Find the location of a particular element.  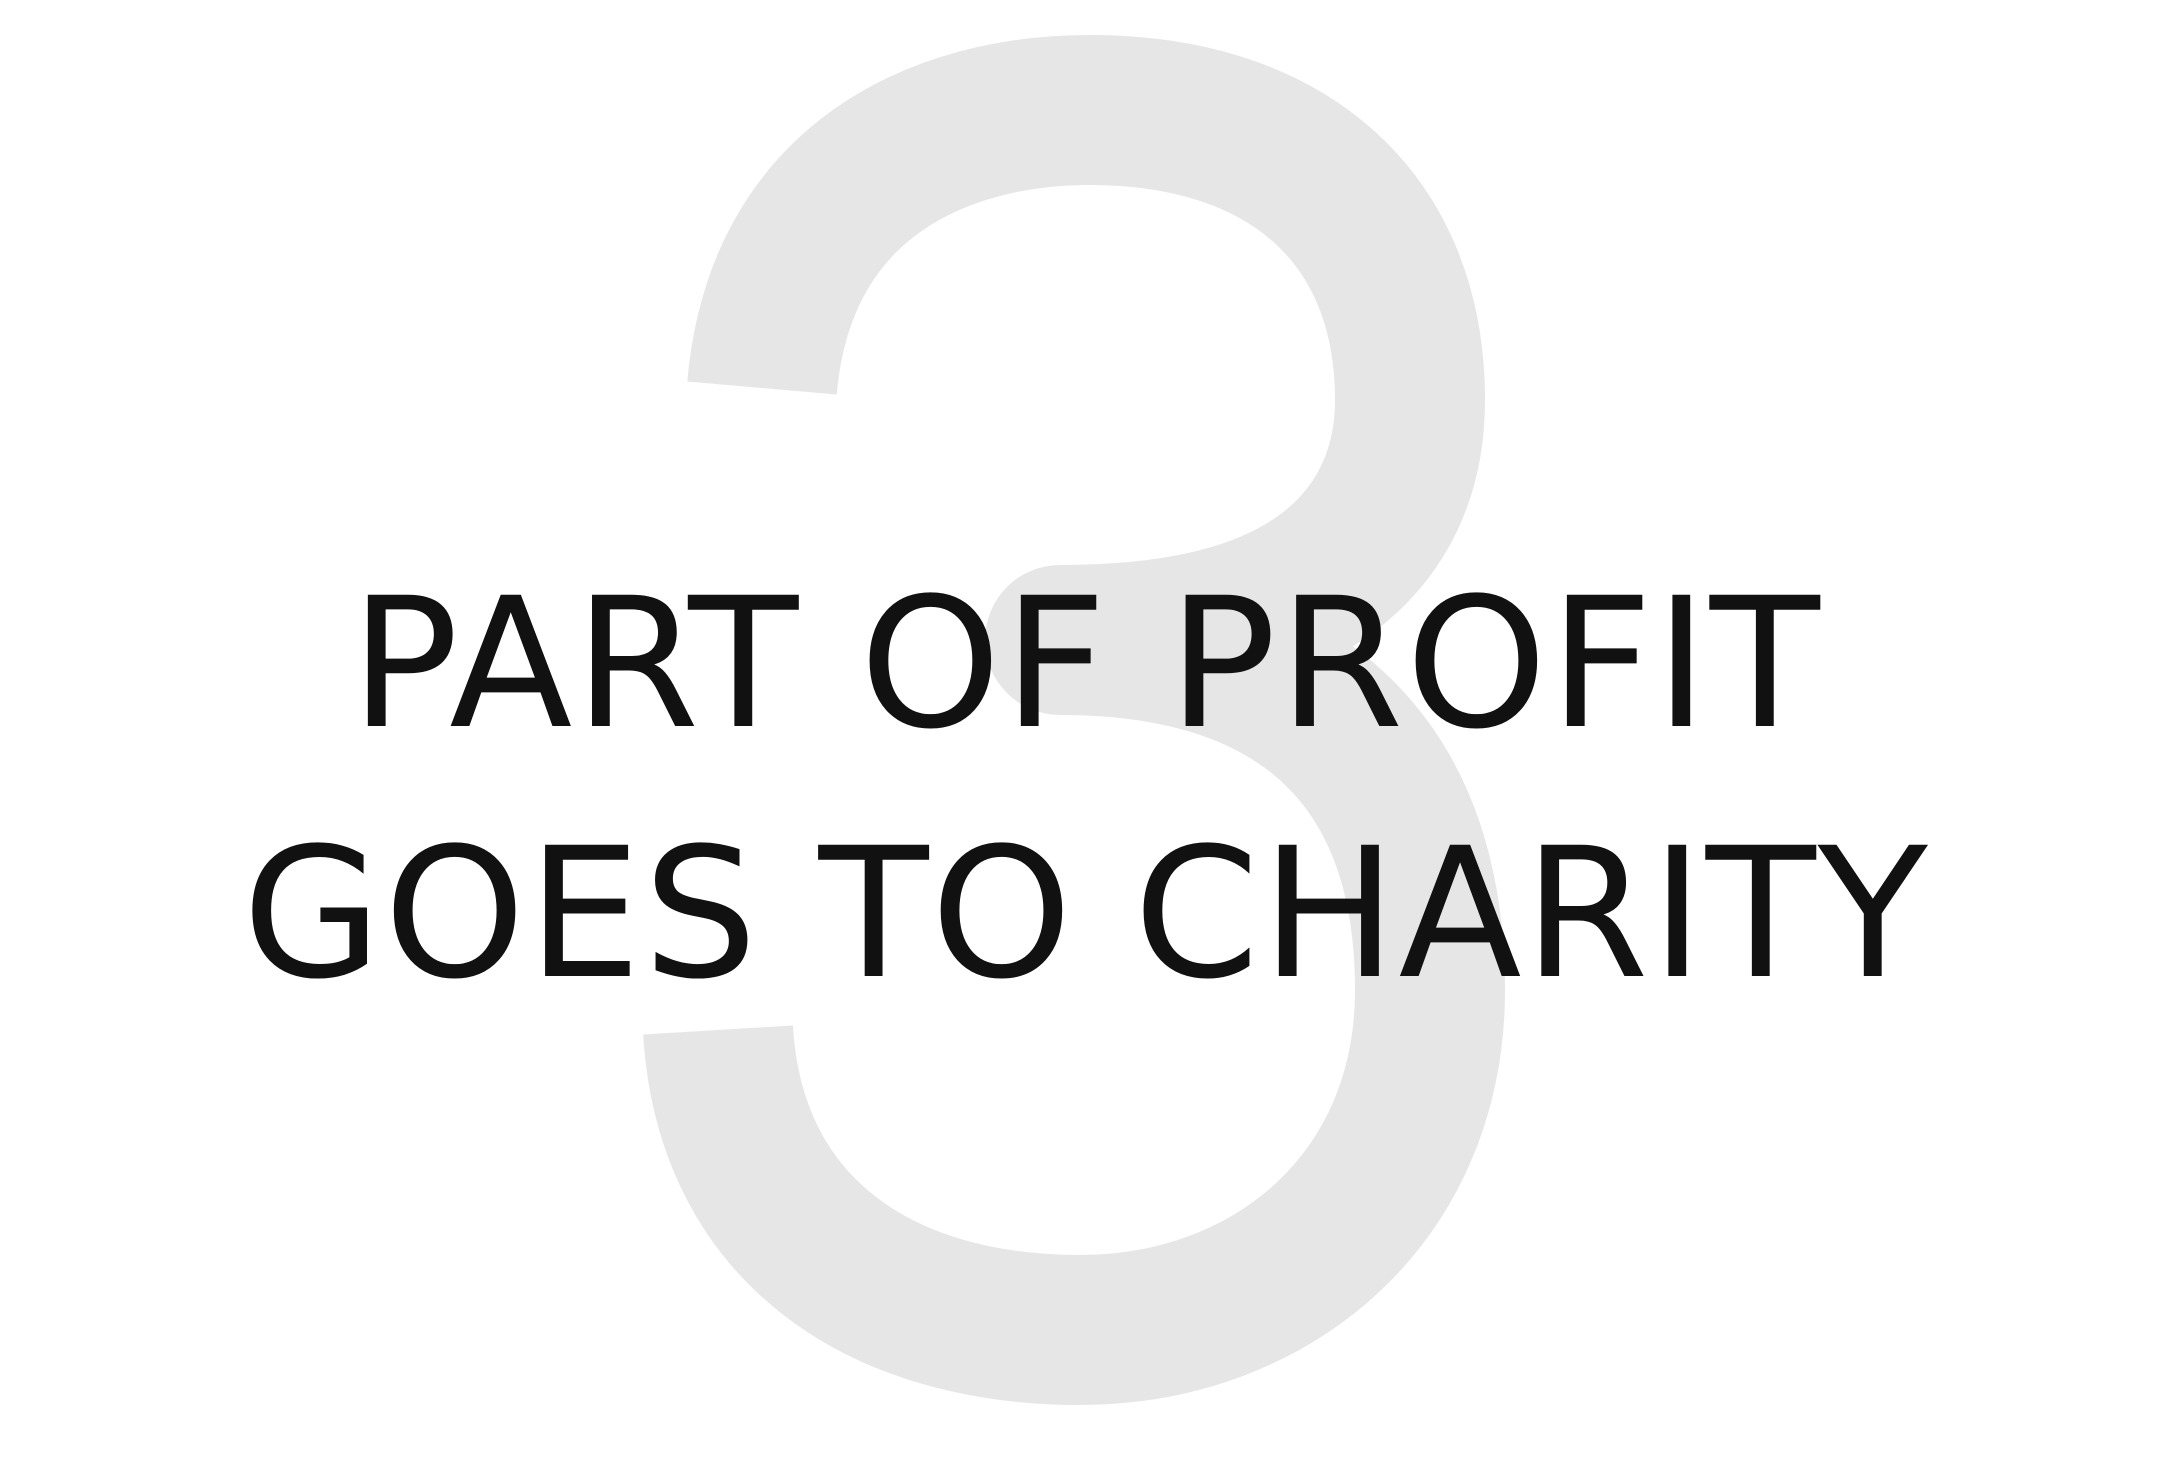

headline-line-1: PART OF PROFIT is located at coordinates (1086, 664).